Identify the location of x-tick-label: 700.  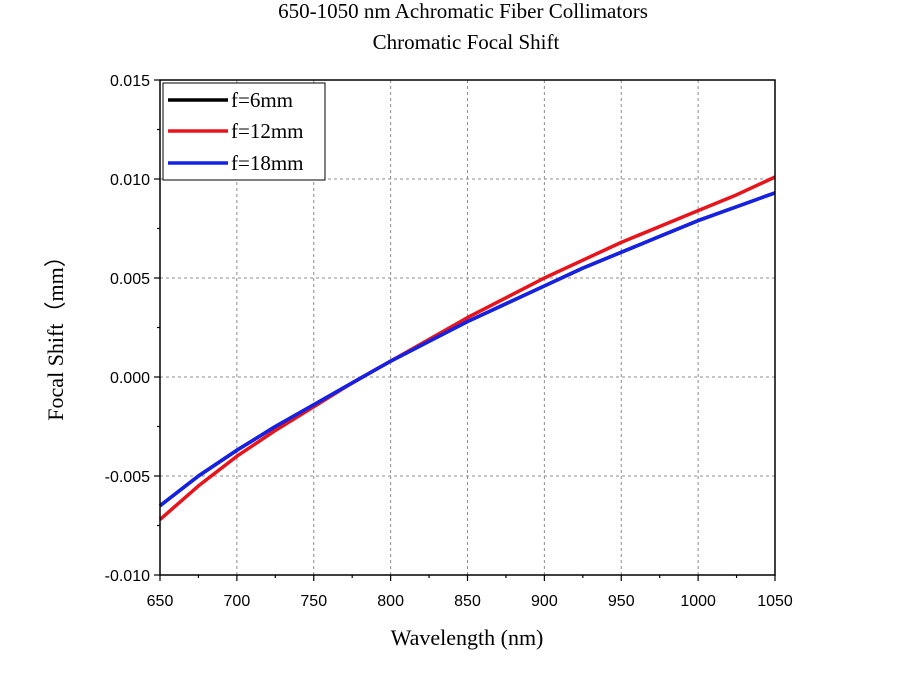
(237, 601).